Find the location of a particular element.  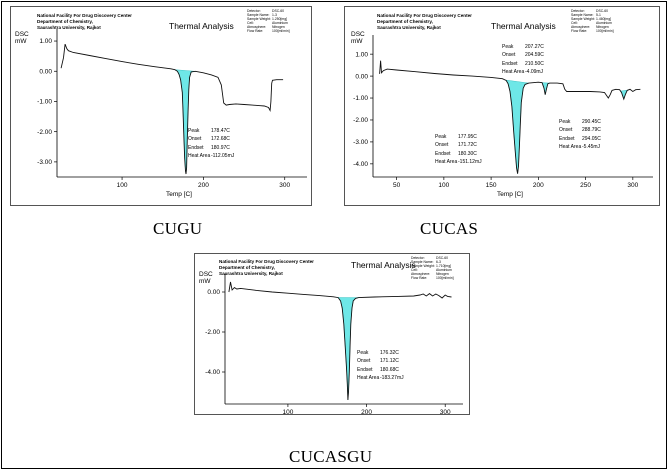

meta-key: Detector: is located at coordinates (254, 11).